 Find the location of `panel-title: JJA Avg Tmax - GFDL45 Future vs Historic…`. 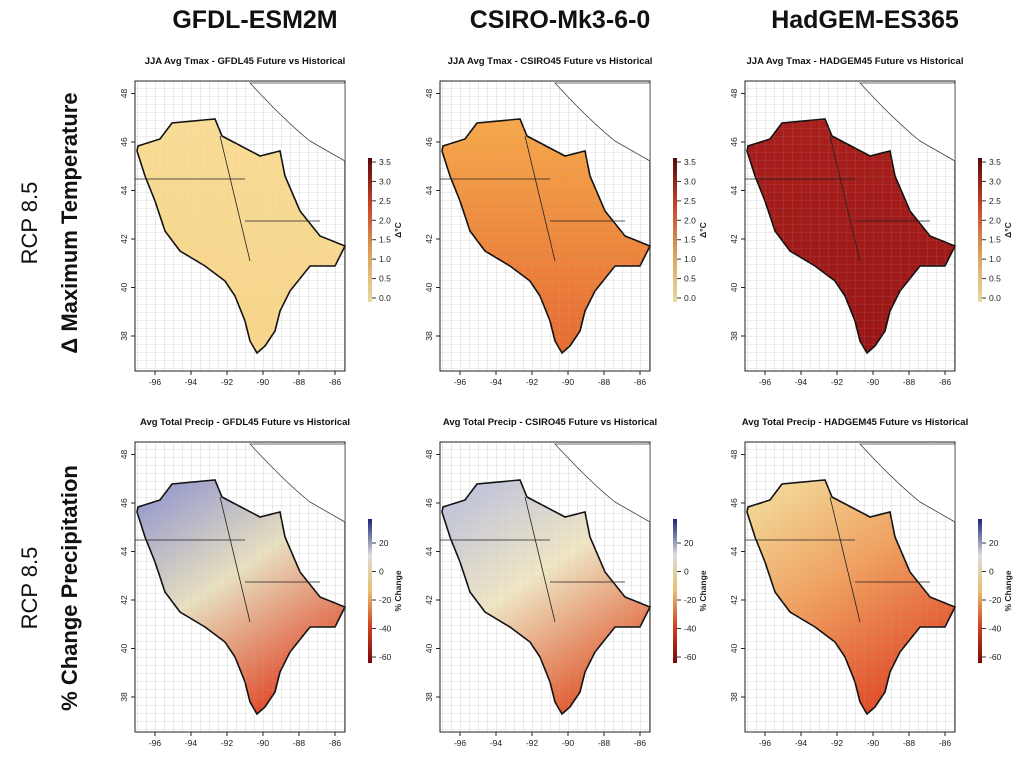

panel-title: JJA Avg Tmax - GFDL45 Future vs Historic… is located at coordinates (245, 61).